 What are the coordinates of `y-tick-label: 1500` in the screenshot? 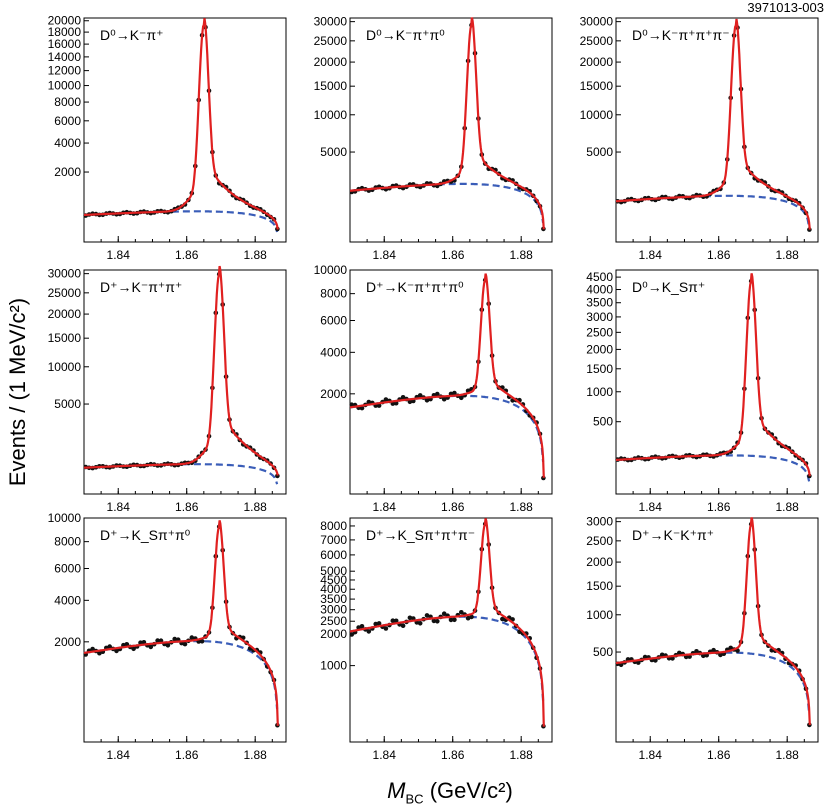 It's located at (599, 369).